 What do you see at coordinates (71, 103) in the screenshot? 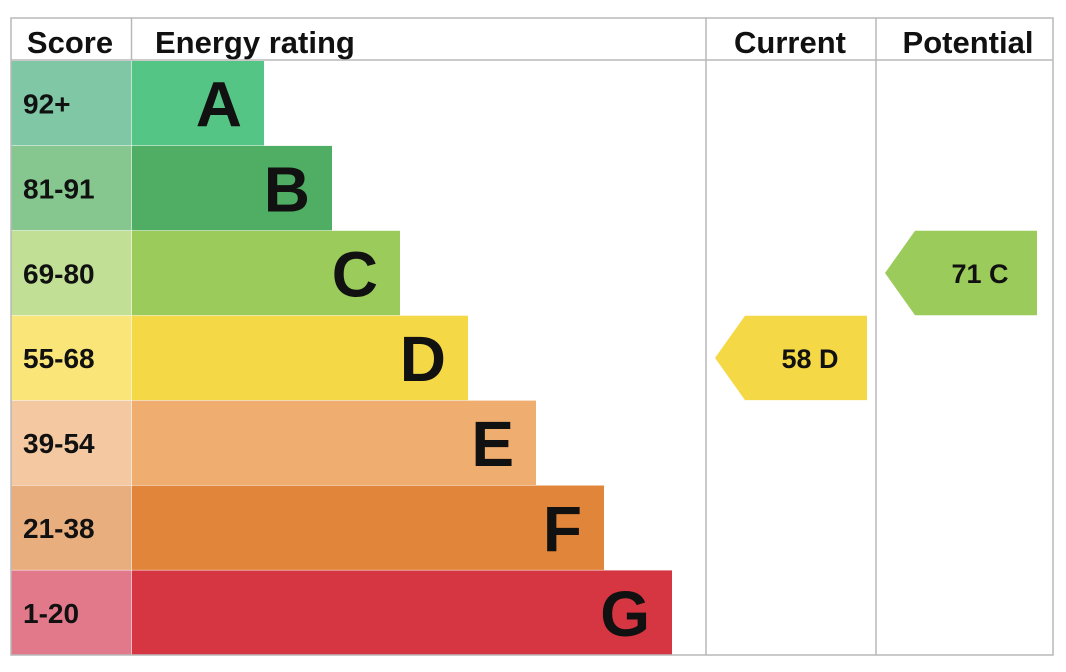
I see `score-cell-a` at bounding box center [71, 103].